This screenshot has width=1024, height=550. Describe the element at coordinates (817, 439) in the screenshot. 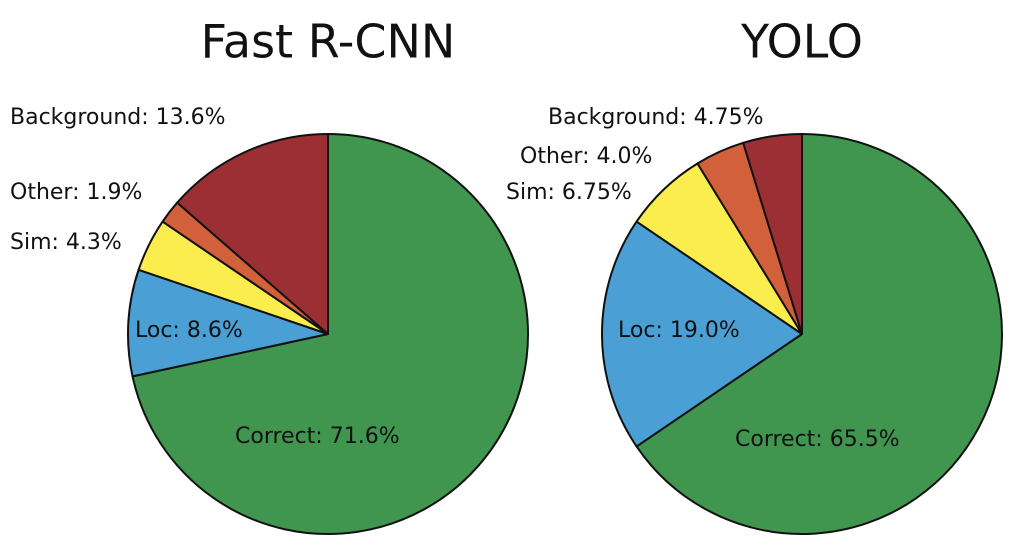

I see `slice-label: Correct: 65.5%` at that location.